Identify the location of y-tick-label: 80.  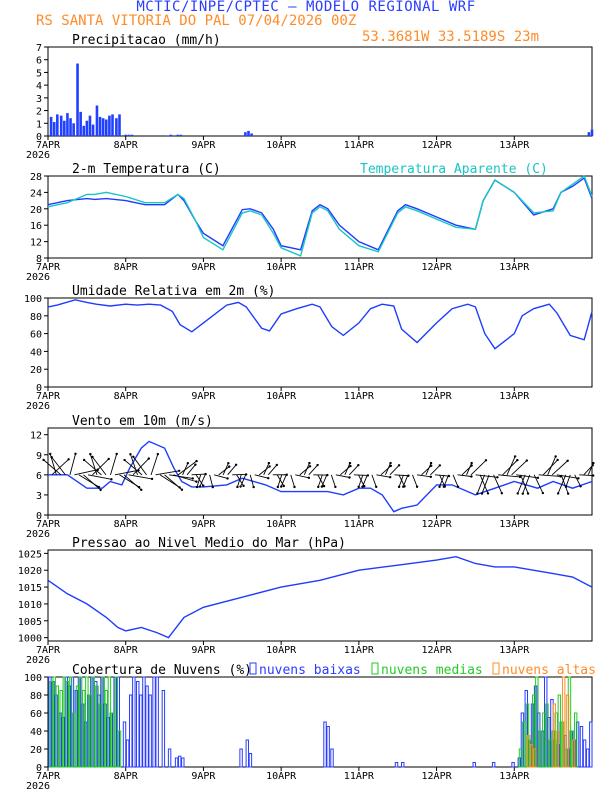
(36, 696).